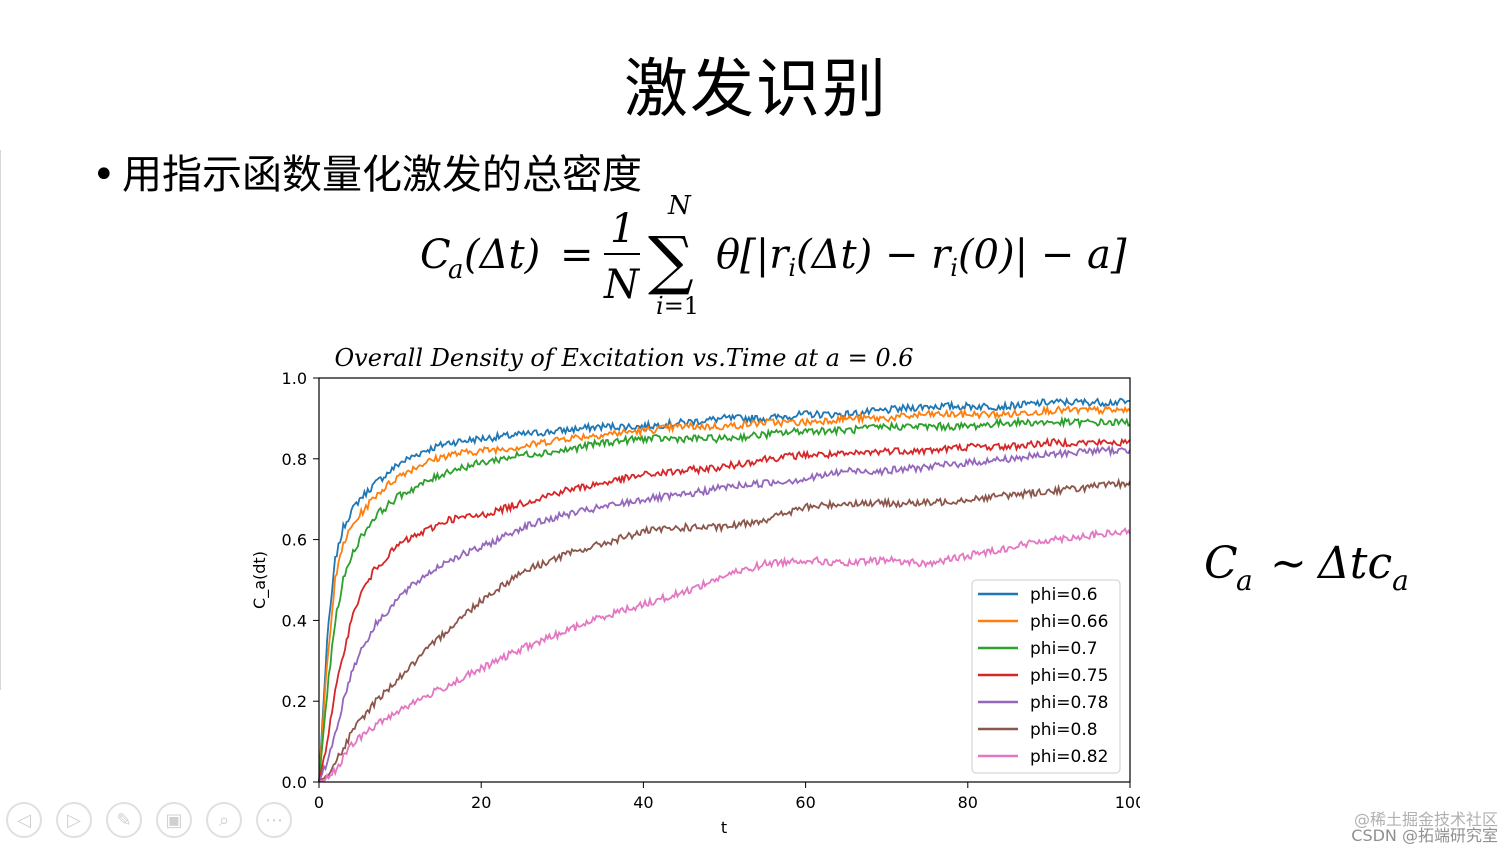 The height and width of the screenshot is (851, 1512). Describe the element at coordinates (1069, 622) in the screenshot. I see `legend-label: phi=0.66` at that location.